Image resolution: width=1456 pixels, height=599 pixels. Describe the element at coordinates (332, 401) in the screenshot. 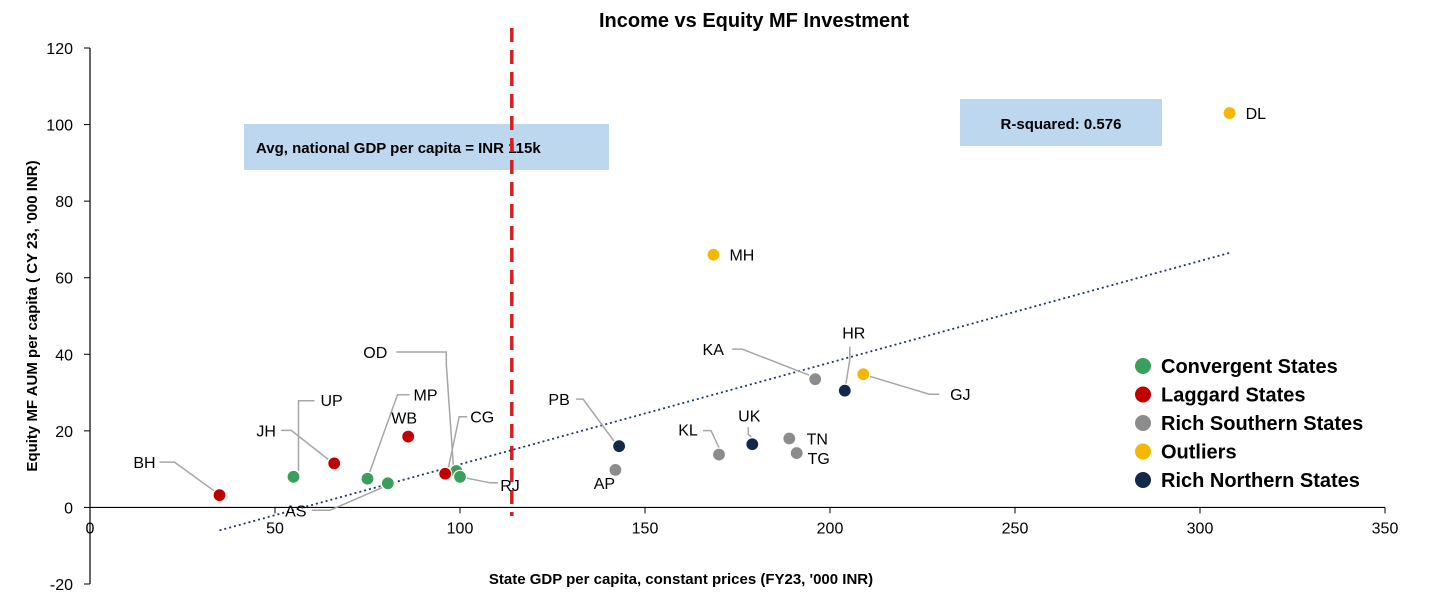

I see `point-label-up: UP` at that location.